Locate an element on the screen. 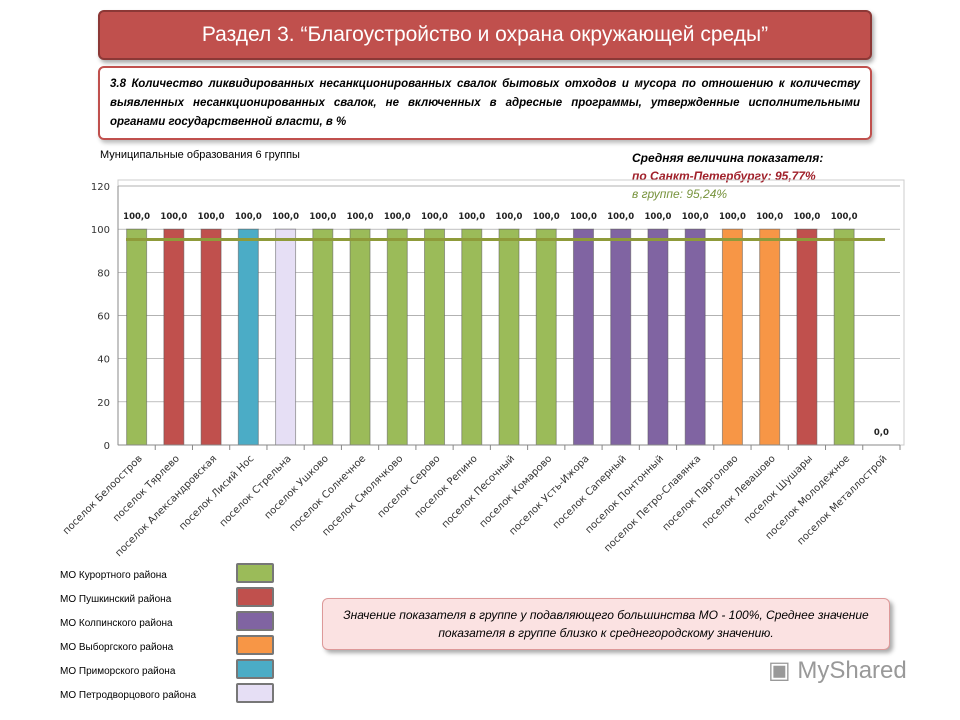  legend-label: МО Выборгского района is located at coordinates (117, 647).